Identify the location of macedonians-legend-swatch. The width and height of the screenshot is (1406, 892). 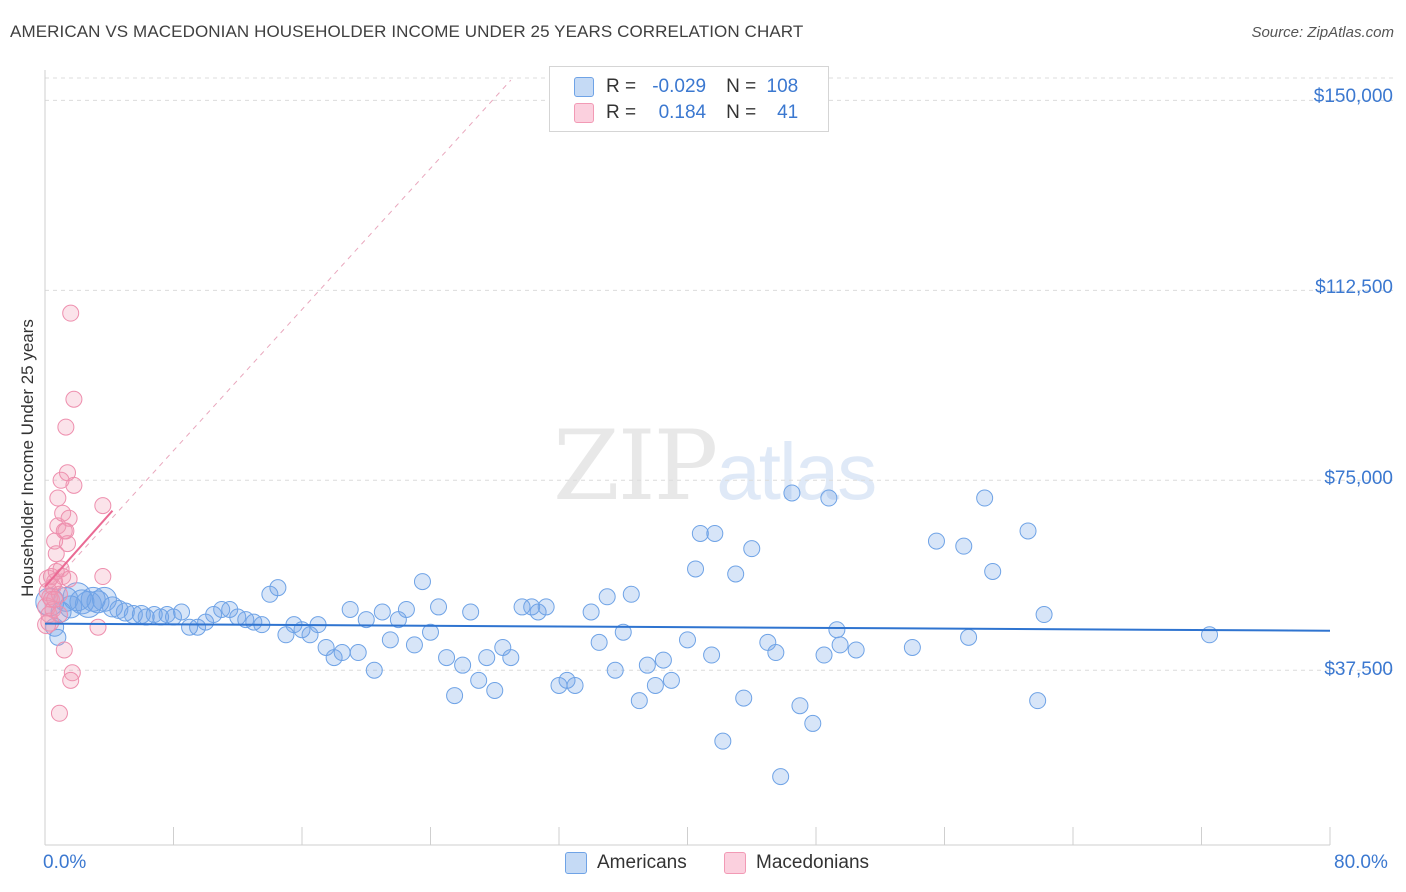
(735, 863).